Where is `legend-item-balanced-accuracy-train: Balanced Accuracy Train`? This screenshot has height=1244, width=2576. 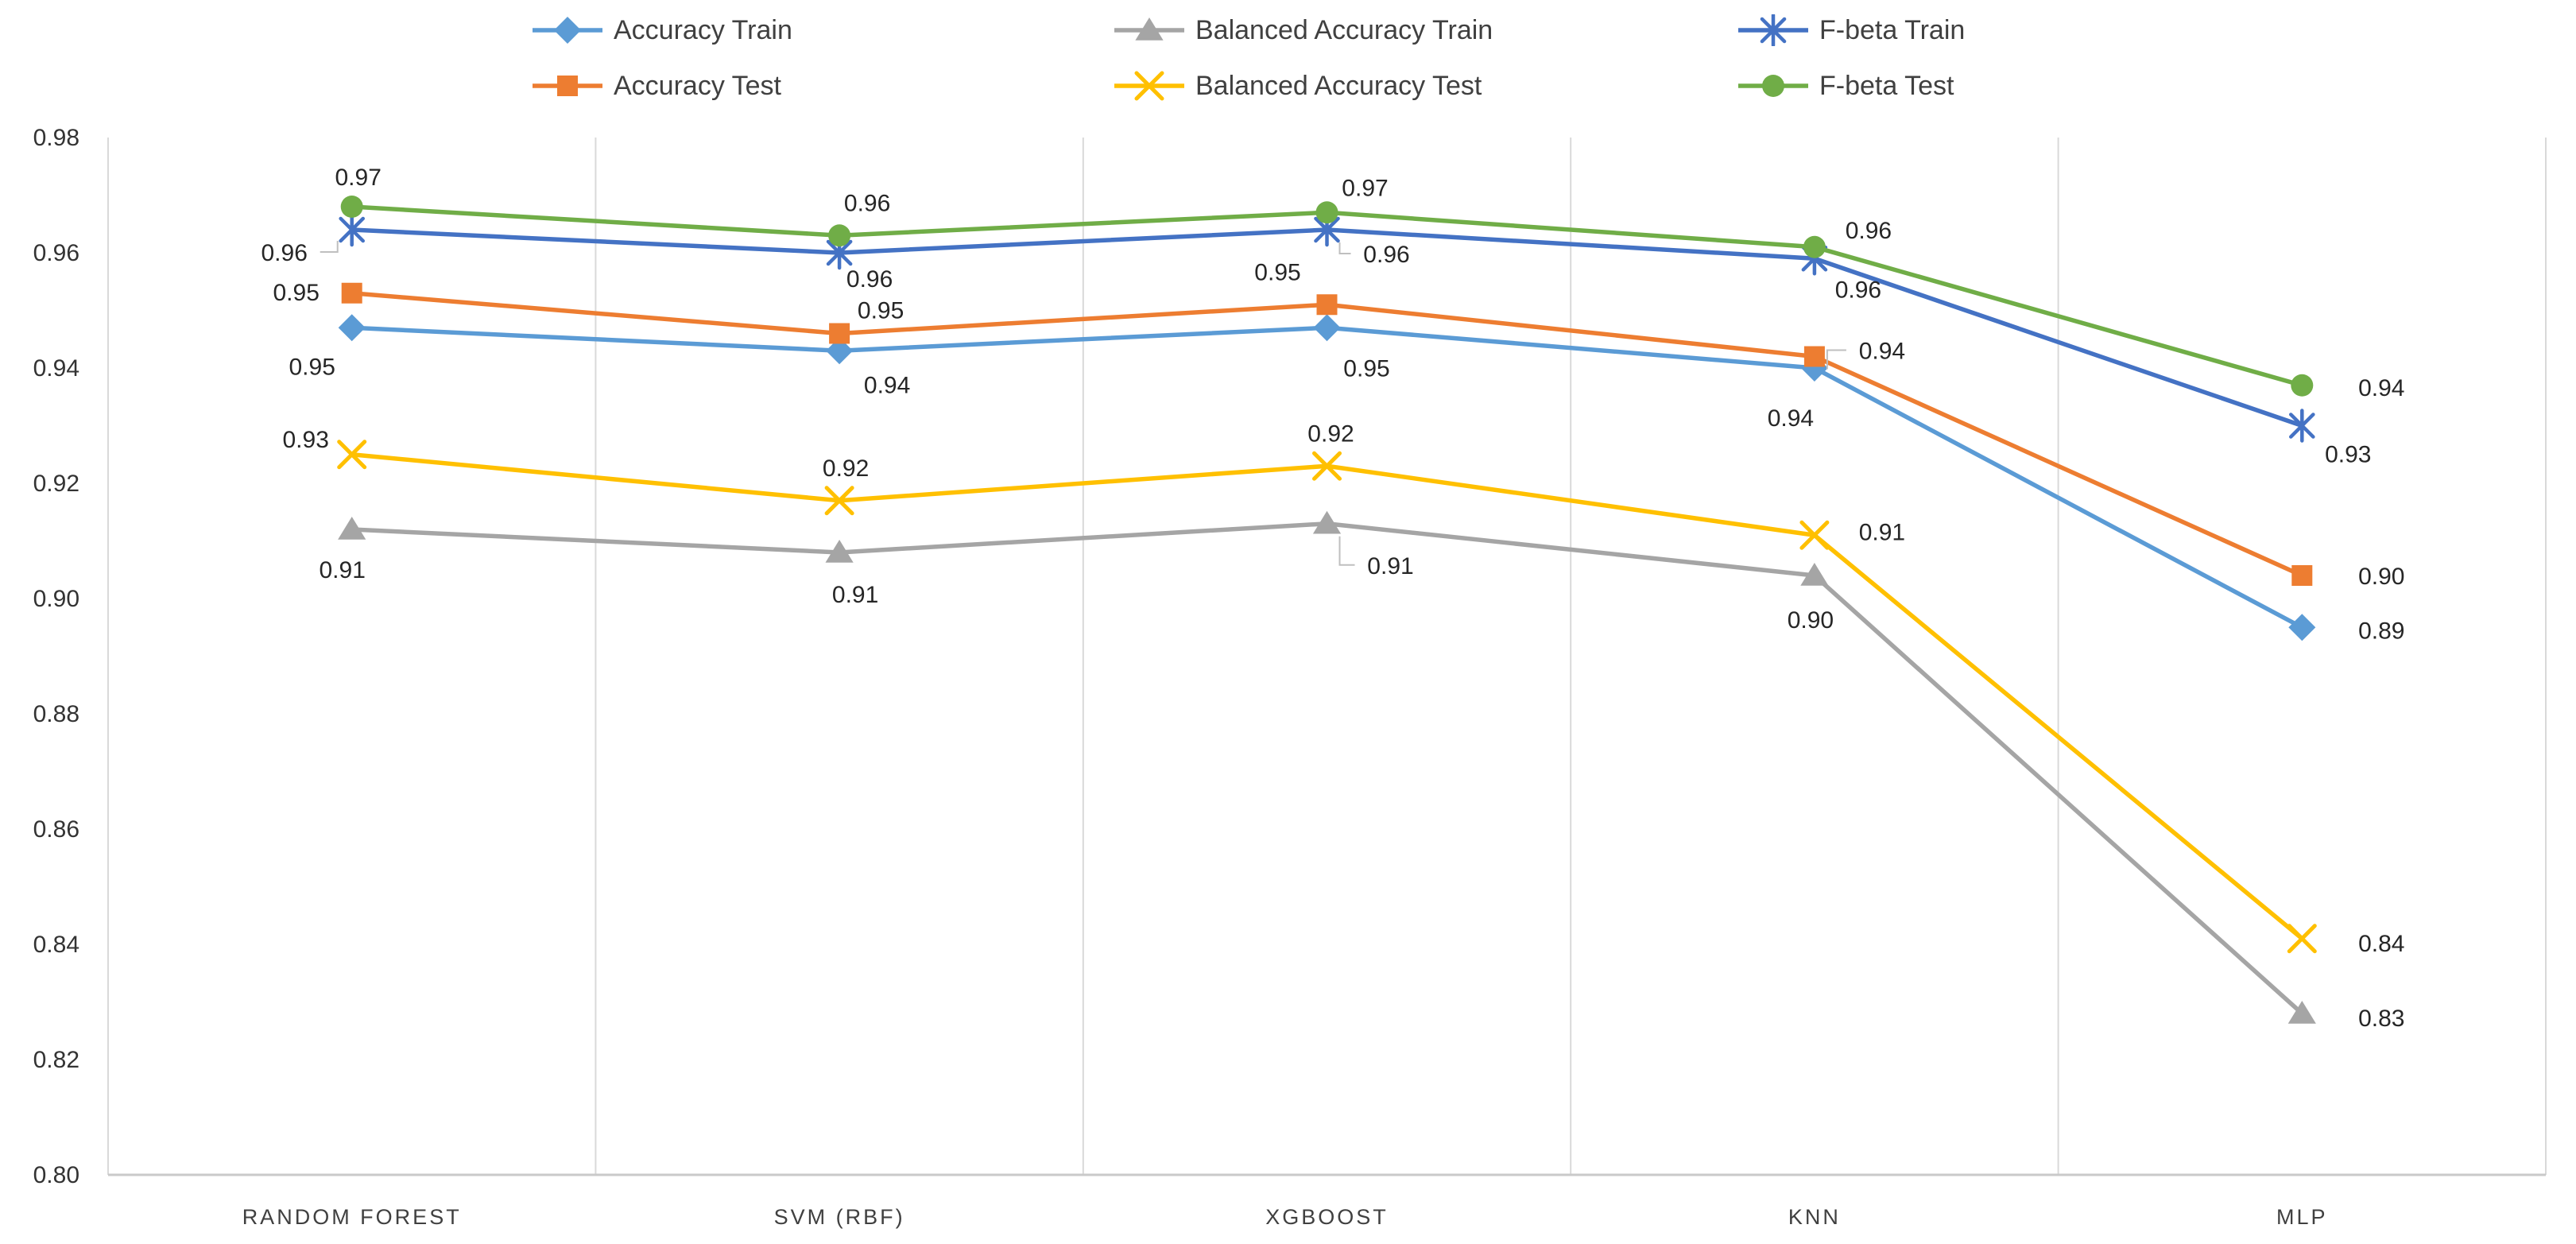 legend-item-balanced-accuracy-train: Balanced Accuracy Train is located at coordinates (1303, 30).